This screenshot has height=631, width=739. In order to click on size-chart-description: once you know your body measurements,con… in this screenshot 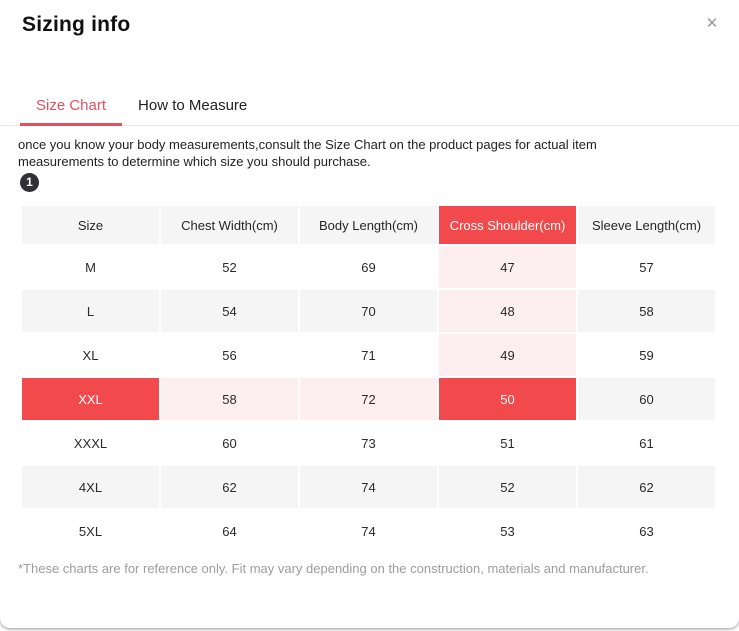, I will do `click(307, 153)`.